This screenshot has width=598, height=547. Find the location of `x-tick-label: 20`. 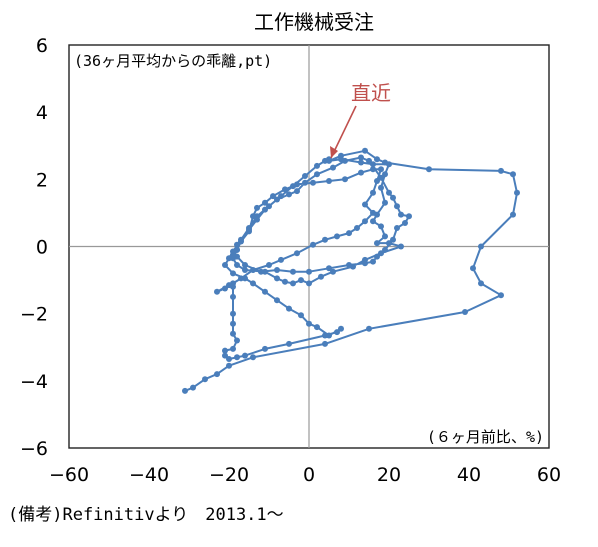

x-tick-label: 20 is located at coordinates (389, 475).